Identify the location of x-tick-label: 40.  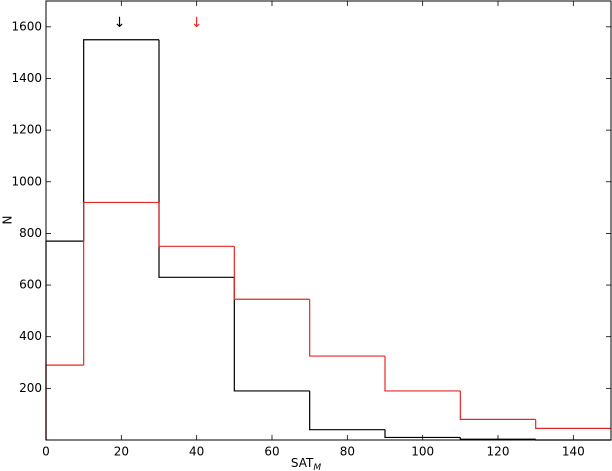
(196, 452).